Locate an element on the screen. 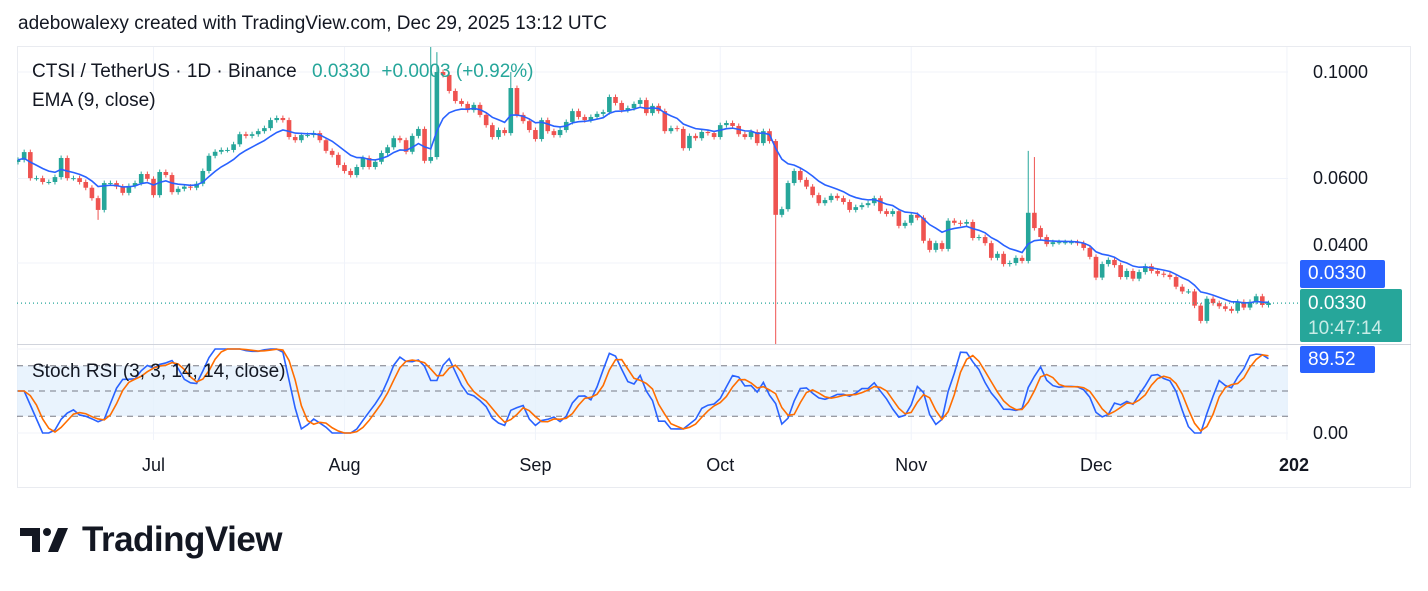  ema-price-tag: 0.0330 is located at coordinates (1342, 274).